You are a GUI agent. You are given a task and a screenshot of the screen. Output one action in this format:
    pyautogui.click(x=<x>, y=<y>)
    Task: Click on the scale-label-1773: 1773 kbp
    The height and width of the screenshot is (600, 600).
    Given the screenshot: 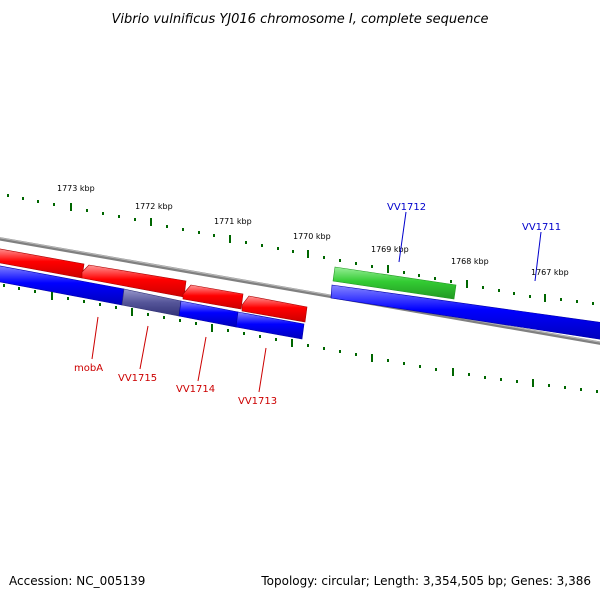 What is the action you would take?
    pyautogui.click(x=76, y=188)
    